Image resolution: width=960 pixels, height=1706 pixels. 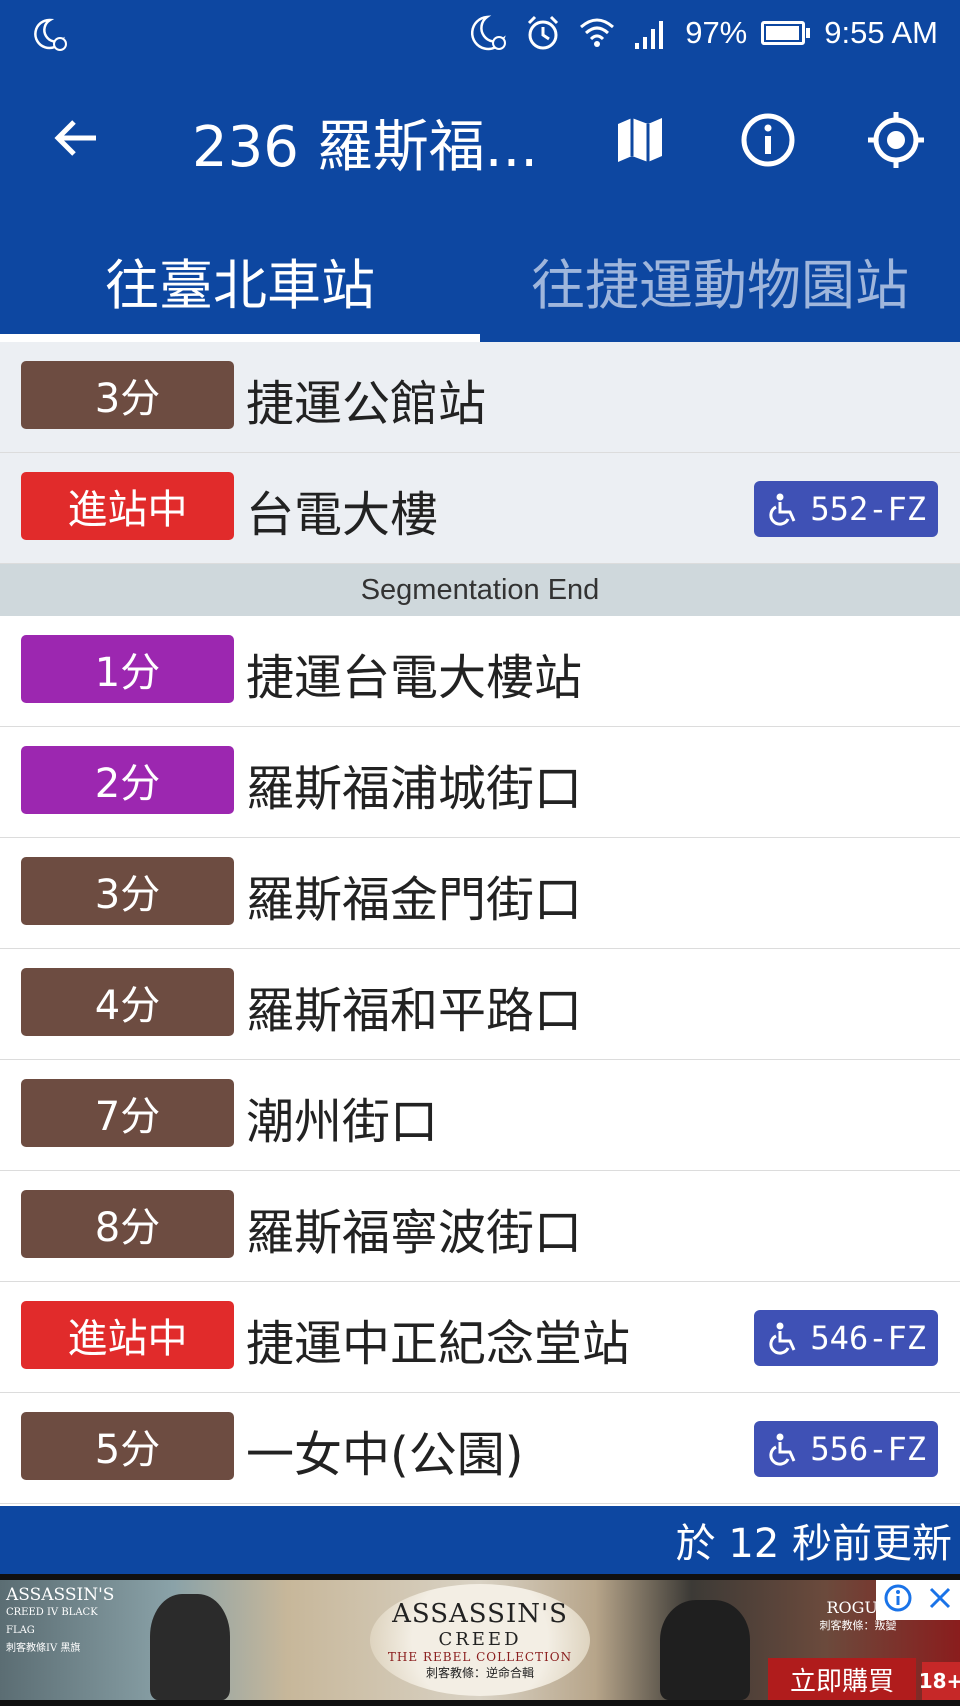 I want to click on list-item: 進站中 捷運中正紀念堂站 546-FZ, so click(x=480, y=1337).